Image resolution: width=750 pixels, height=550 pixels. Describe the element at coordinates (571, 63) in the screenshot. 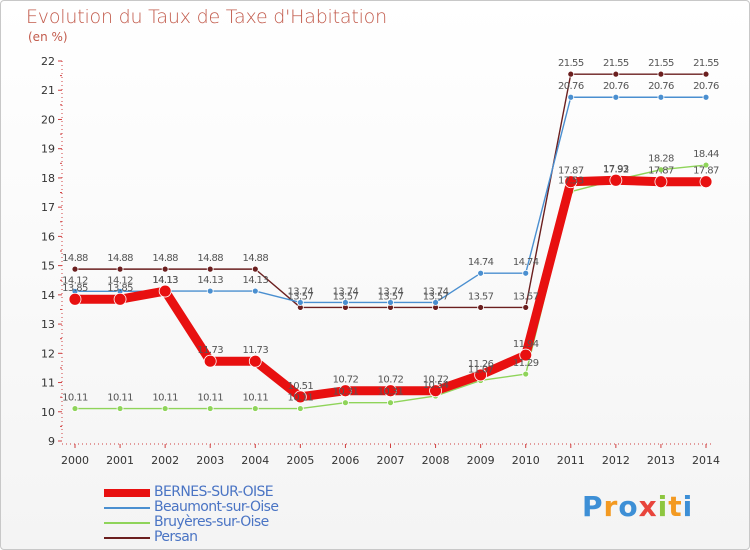

I see `data-label: 21.55` at that location.